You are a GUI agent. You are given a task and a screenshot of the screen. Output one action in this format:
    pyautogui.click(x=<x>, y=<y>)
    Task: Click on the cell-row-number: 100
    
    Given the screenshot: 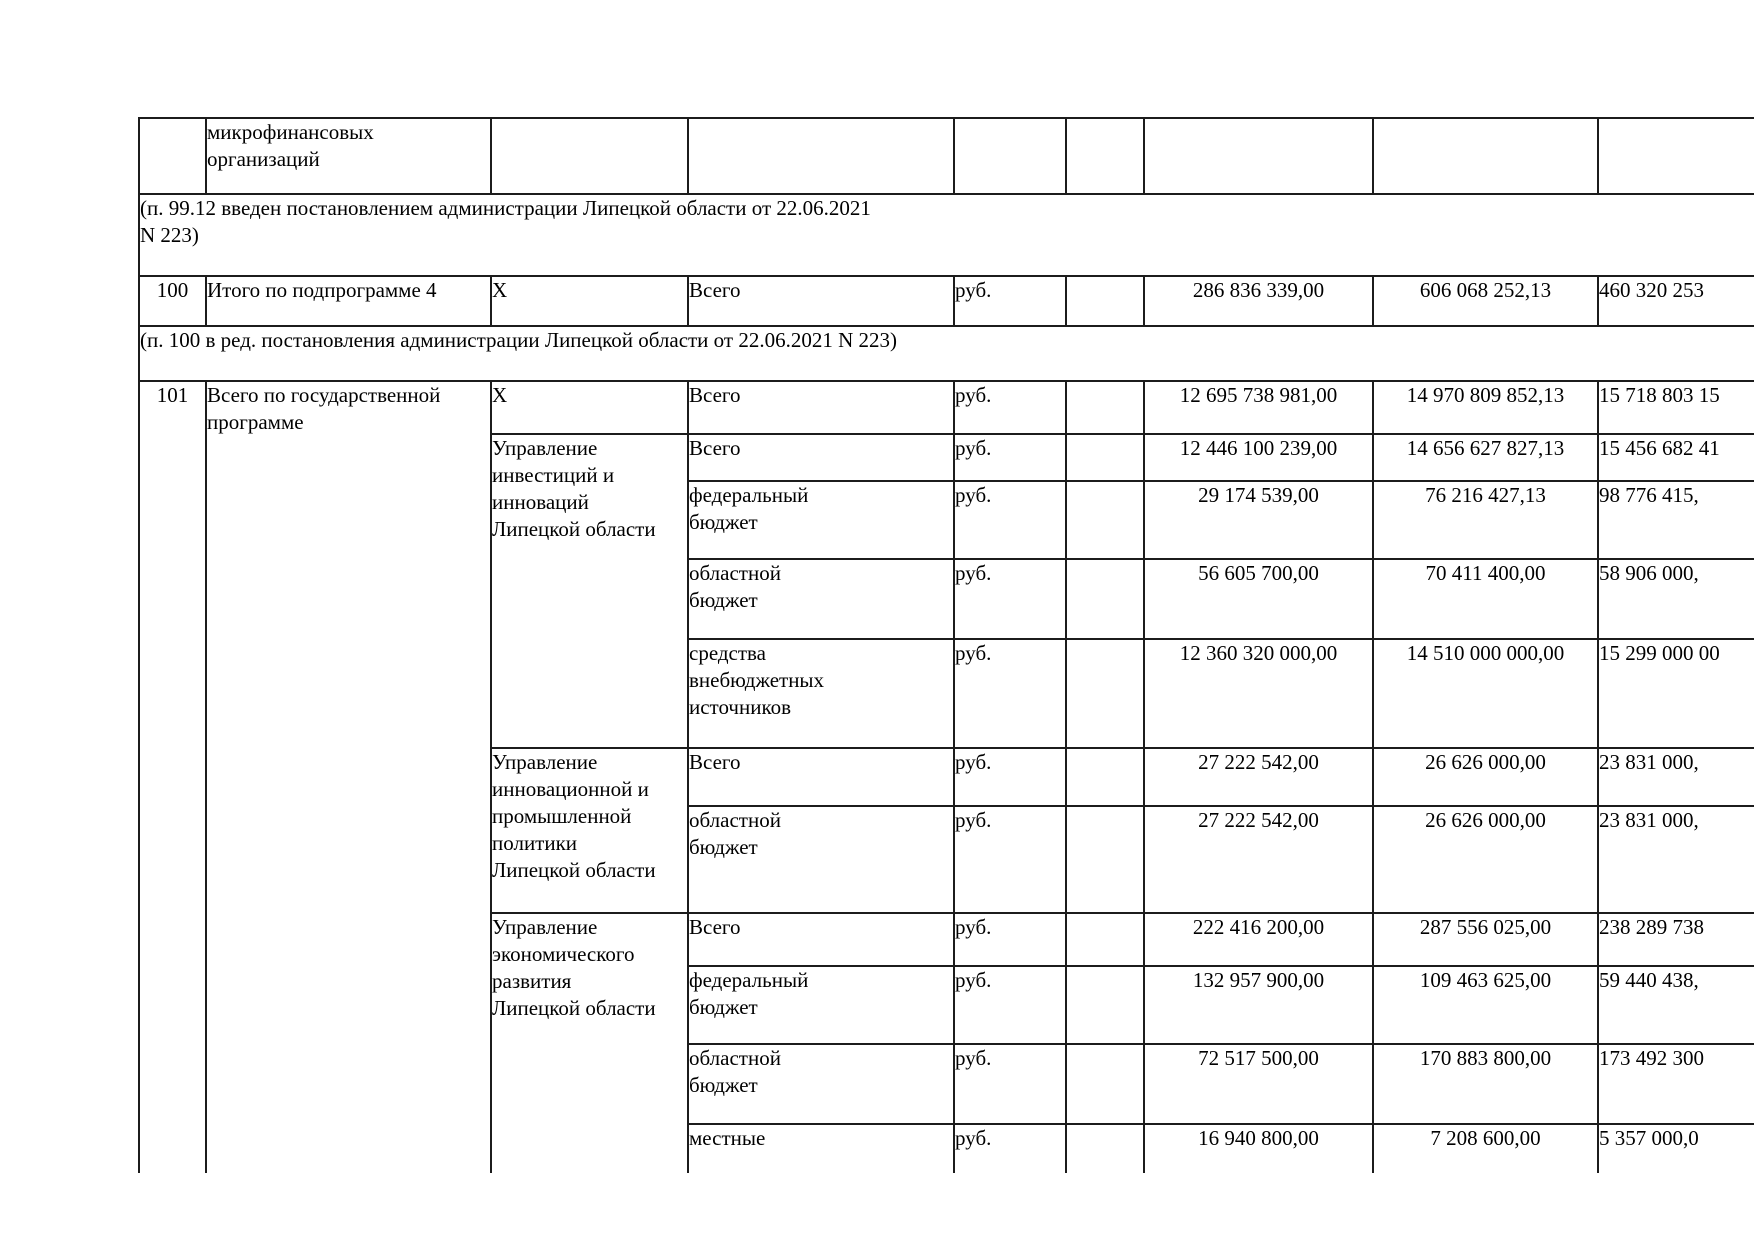 What is the action you would take?
    pyautogui.click(x=172, y=301)
    